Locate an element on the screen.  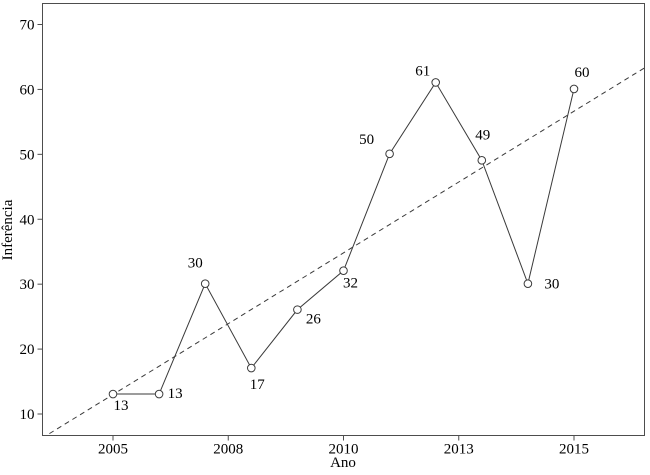
point-label: 60 is located at coordinates (582, 73).